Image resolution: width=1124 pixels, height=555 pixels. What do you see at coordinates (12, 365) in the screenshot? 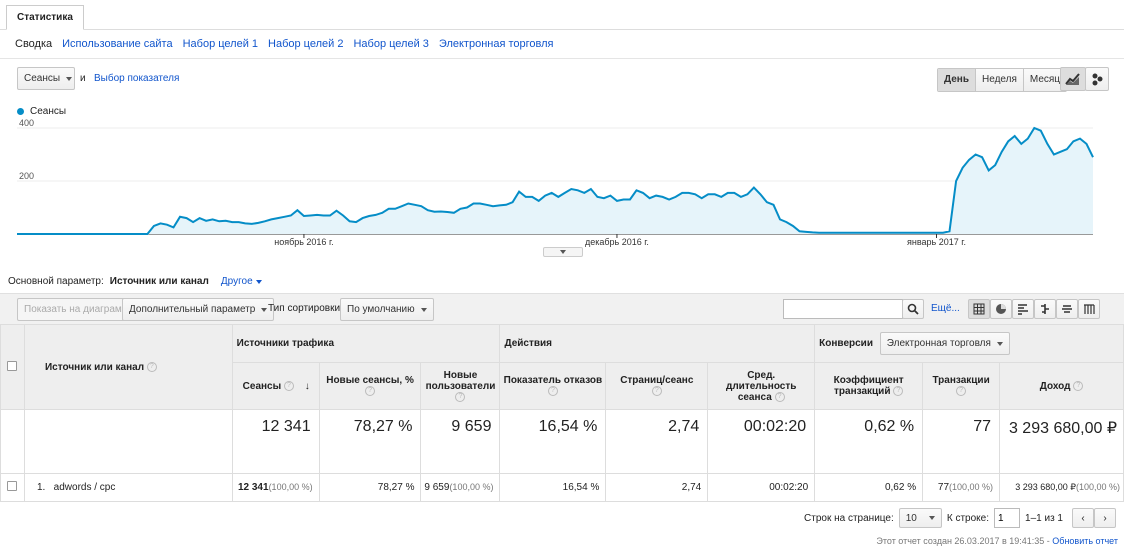
I see `select-all-checkbox` at bounding box center [12, 365].